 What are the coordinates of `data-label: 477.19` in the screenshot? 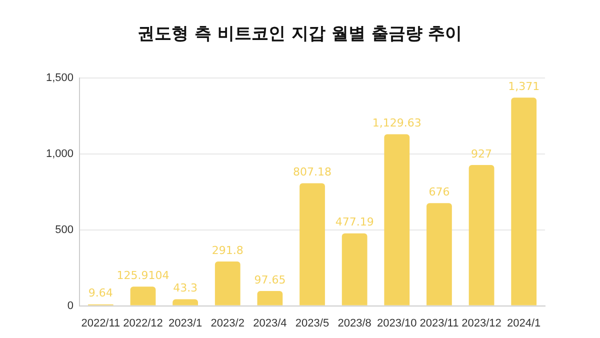 It's located at (354, 222).